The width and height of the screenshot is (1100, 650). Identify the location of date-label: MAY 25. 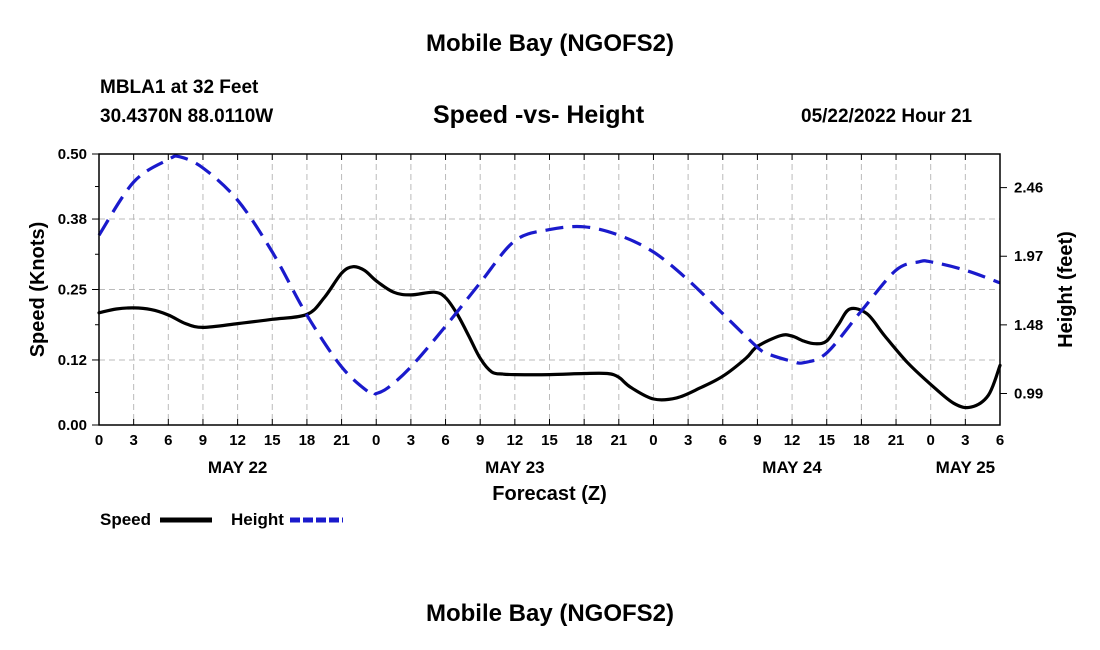
(966, 467).